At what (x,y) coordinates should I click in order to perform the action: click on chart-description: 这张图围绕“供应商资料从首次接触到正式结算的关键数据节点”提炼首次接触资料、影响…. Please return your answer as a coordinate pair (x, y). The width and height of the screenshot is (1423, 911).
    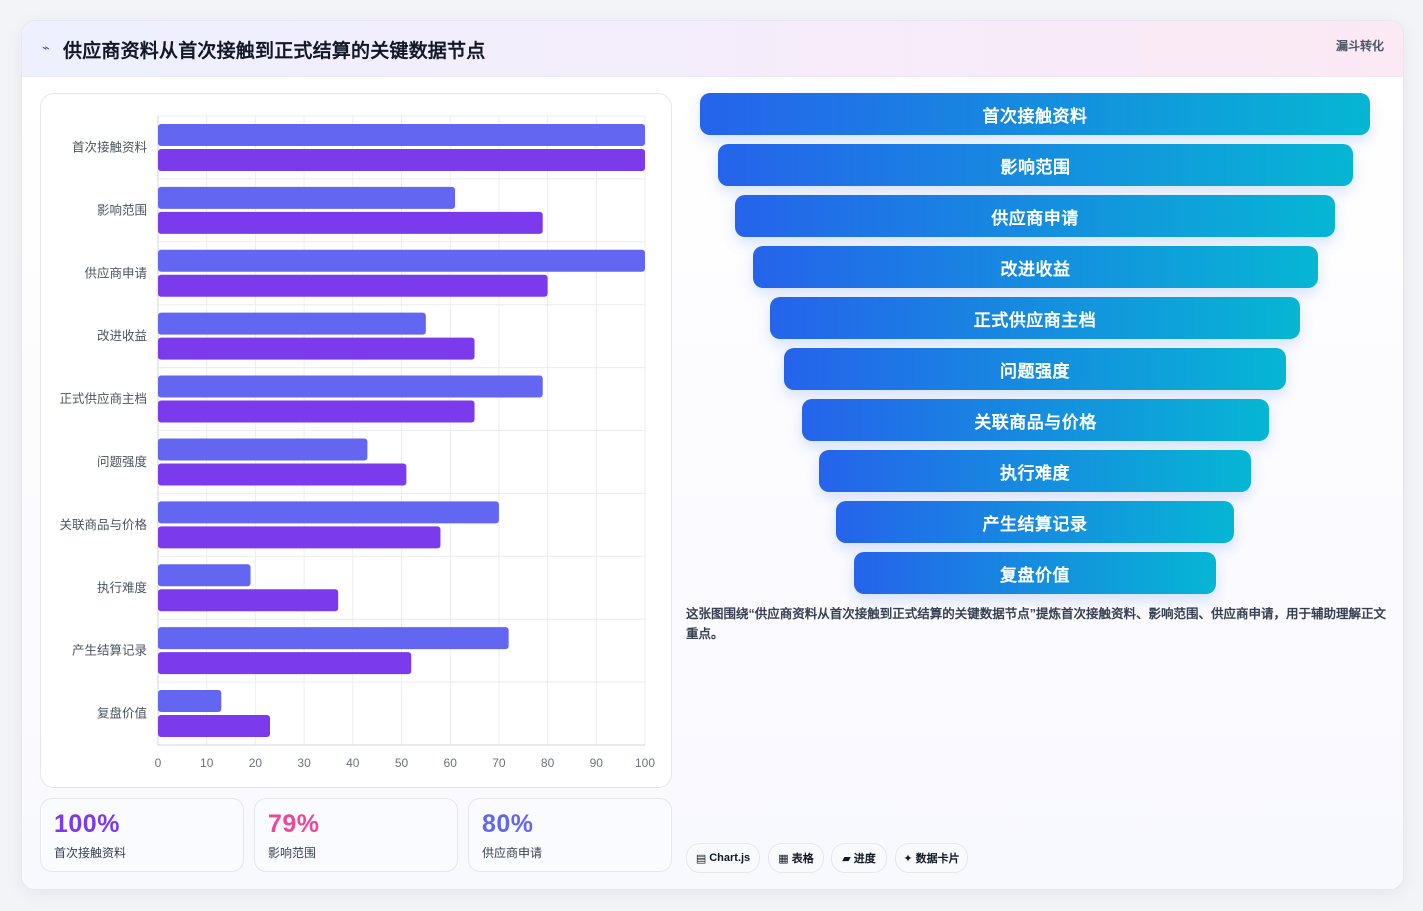
    Looking at the image, I should click on (1036, 624).